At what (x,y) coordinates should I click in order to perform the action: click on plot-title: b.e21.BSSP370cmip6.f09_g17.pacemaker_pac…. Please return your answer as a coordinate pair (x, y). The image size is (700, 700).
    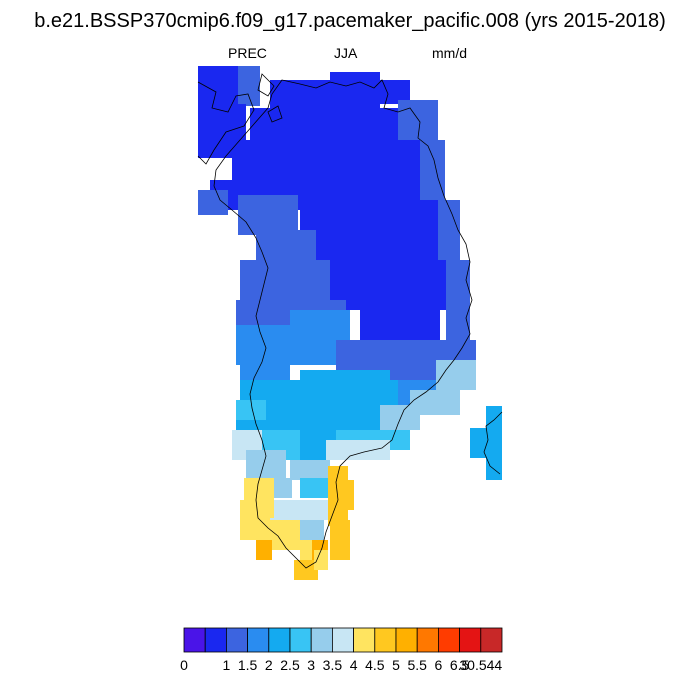
    Looking at the image, I should click on (350, 21).